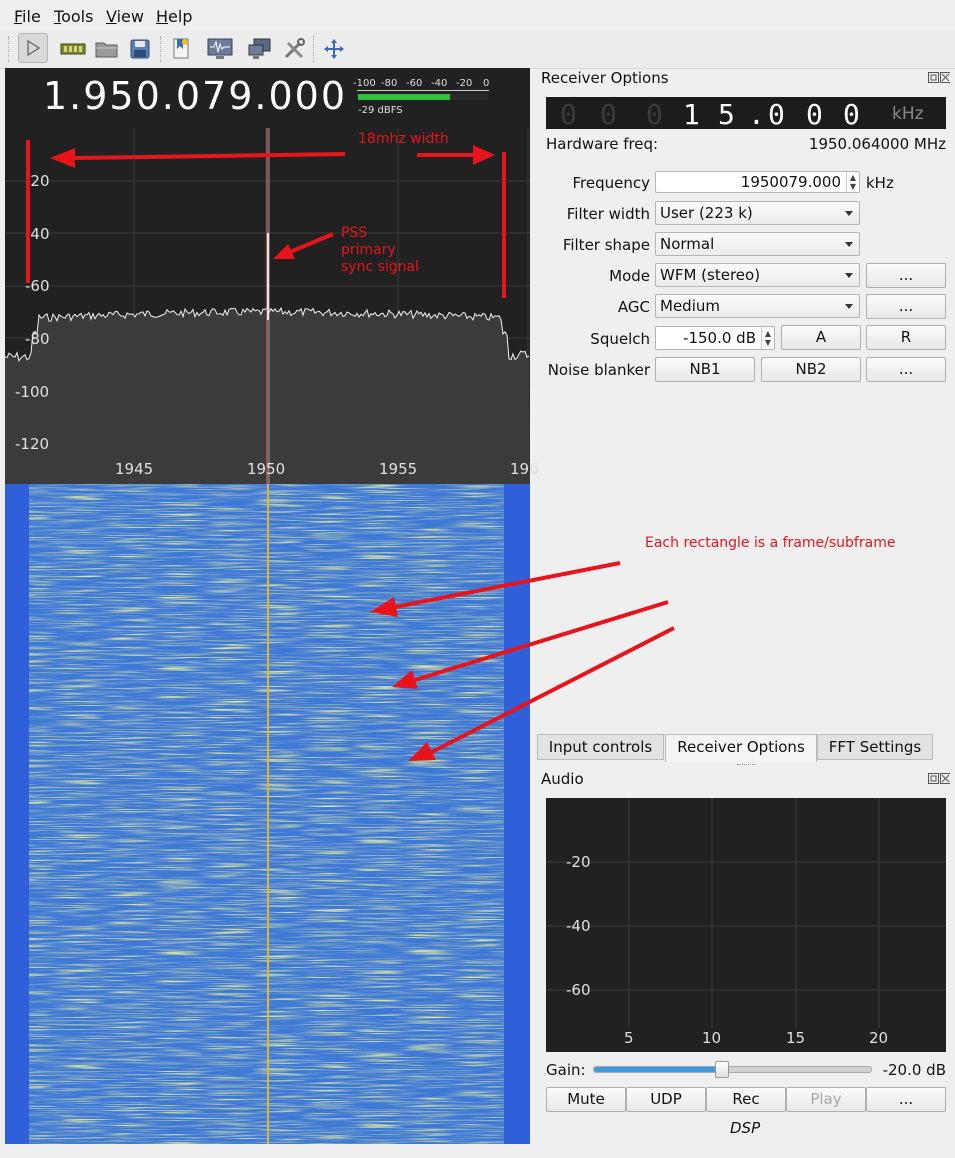  Describe the element at coordinates (746, 925) in the screenshot. I see `audio-fft-plot: -20 -40 -60 5 10 15 20` at that location.